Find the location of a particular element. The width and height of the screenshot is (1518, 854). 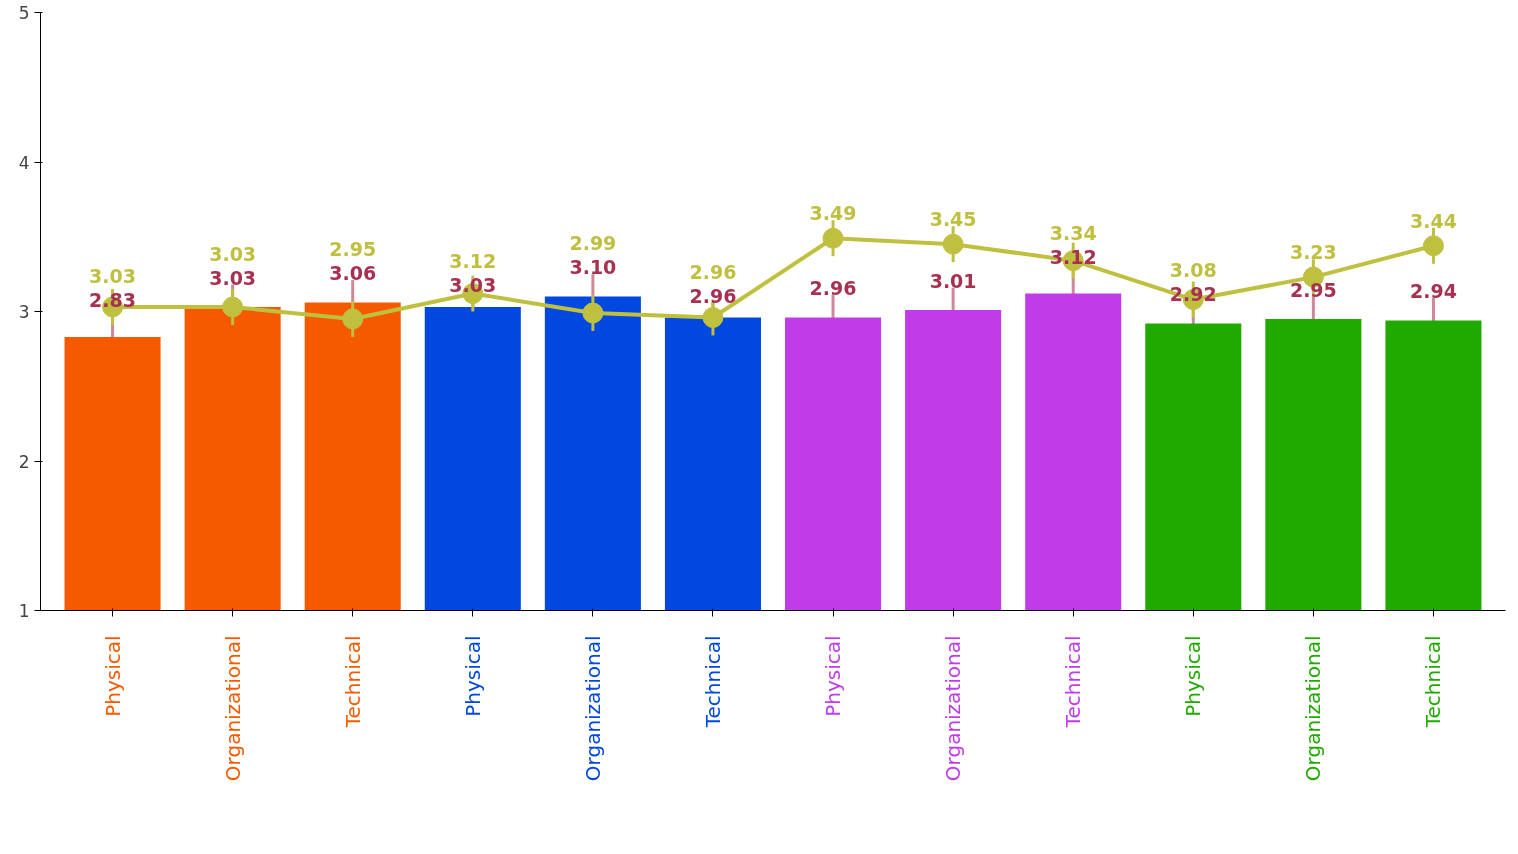

data-label: 3.01 is located at coordinates (953, 280).